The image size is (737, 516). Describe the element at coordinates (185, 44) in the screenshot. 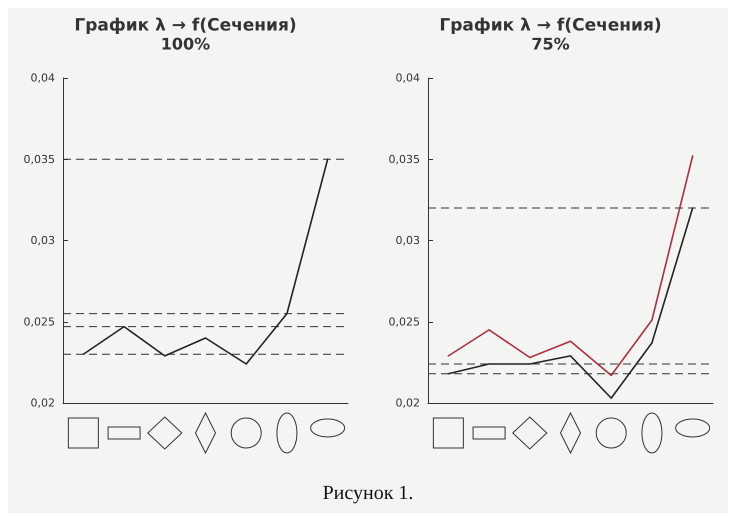

I see `chart-subtitle: 100%` at that location.